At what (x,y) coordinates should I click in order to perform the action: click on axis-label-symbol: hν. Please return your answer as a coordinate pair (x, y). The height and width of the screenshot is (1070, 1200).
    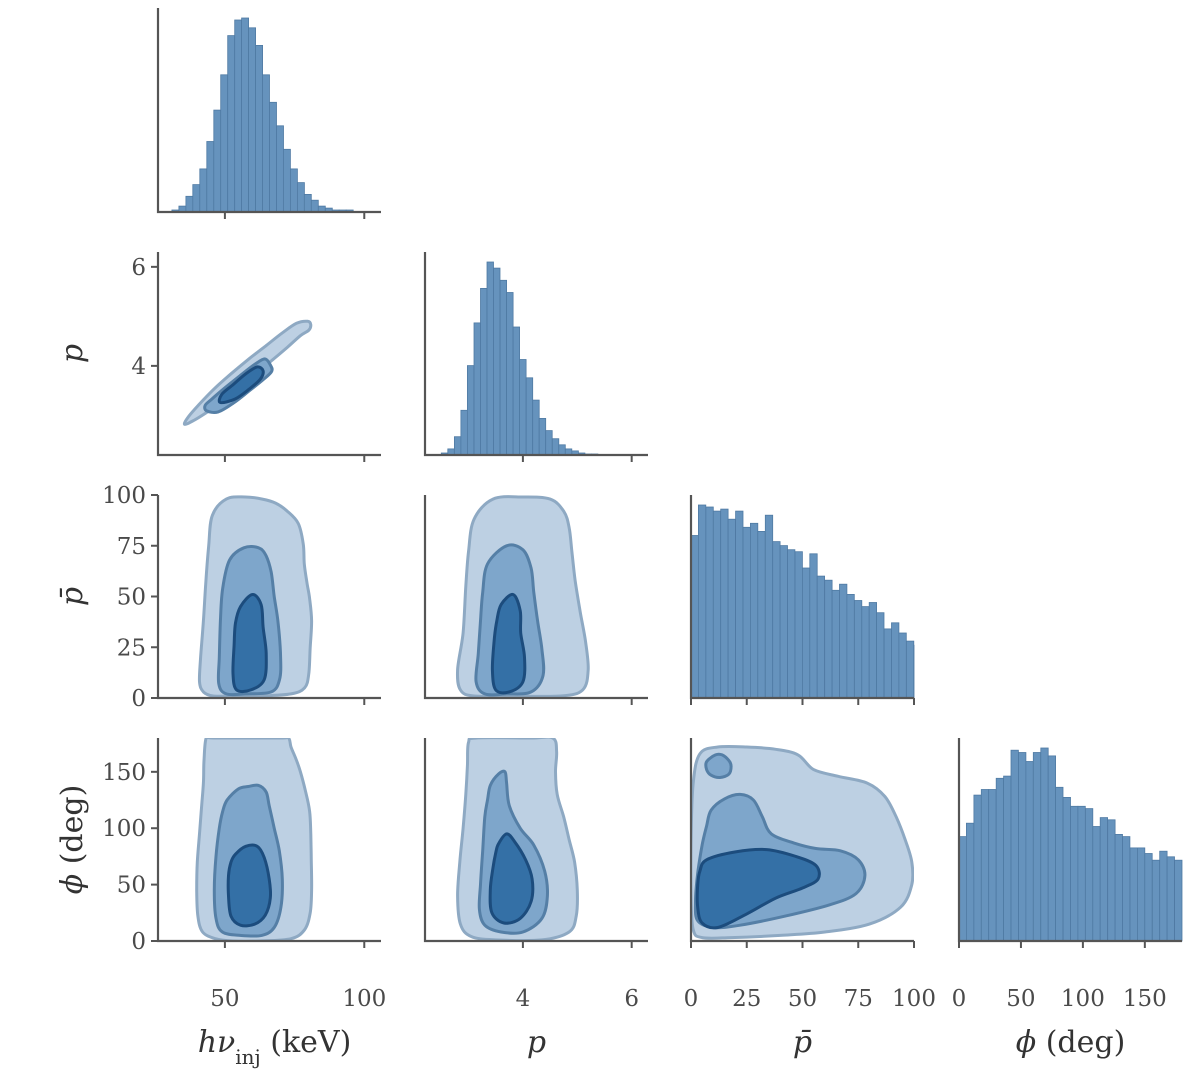
    Looking at the image, I should click on (217, 1042).